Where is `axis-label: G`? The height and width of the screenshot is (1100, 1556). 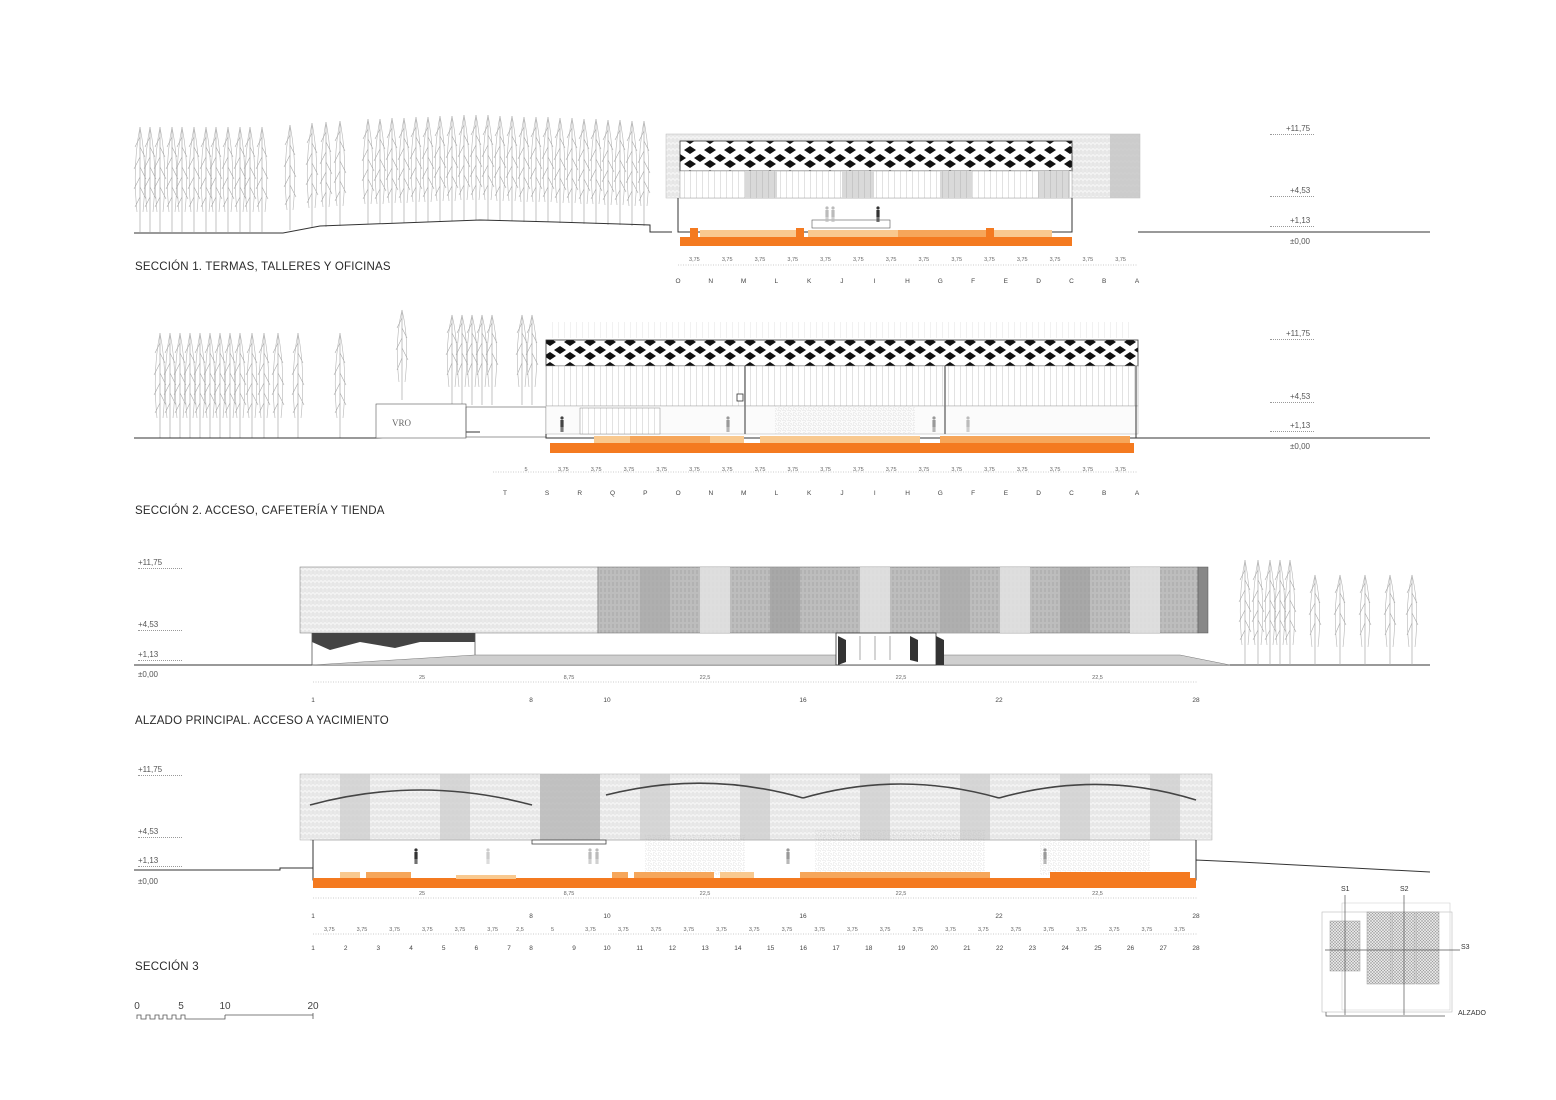 axis-label: G is located at coordinates (940, 493).